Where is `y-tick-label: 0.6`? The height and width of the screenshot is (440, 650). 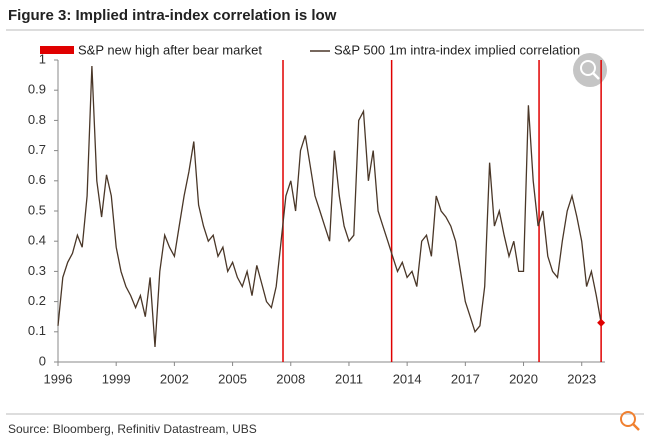
y-tick-label: 0.6 is located at coordinates (37, 179).